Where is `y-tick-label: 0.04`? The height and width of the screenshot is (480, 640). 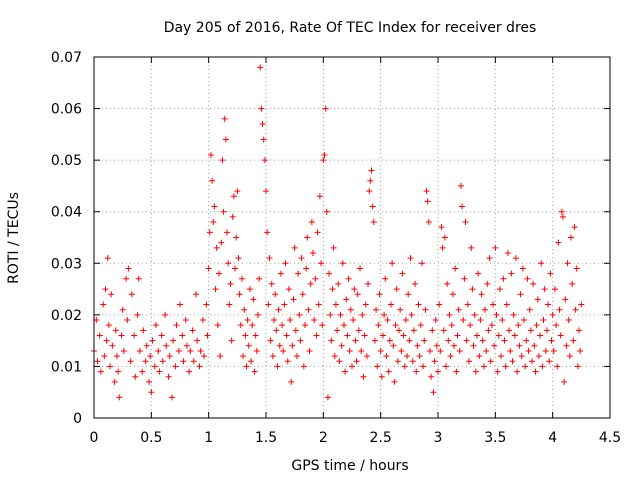
y-tick-label: 0.04 is located at coordinates (66, 213).